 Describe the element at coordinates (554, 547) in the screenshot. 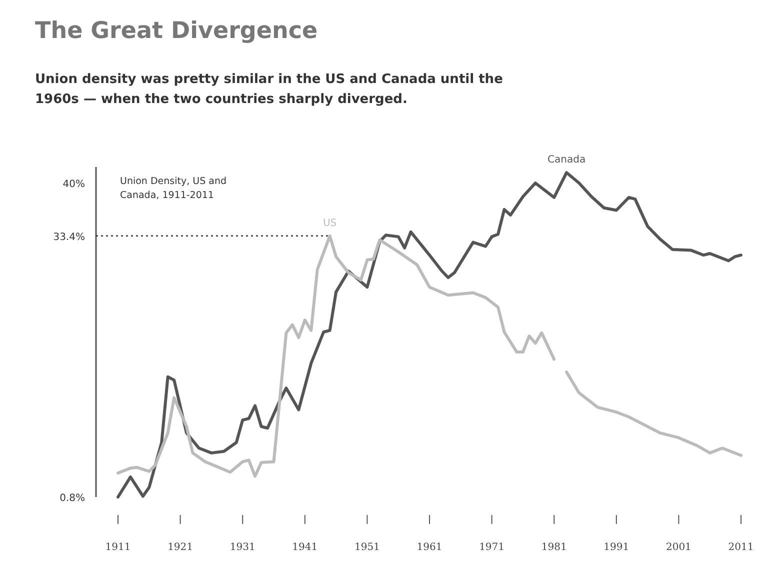

I see `x-tick-label: 1981` at that location.